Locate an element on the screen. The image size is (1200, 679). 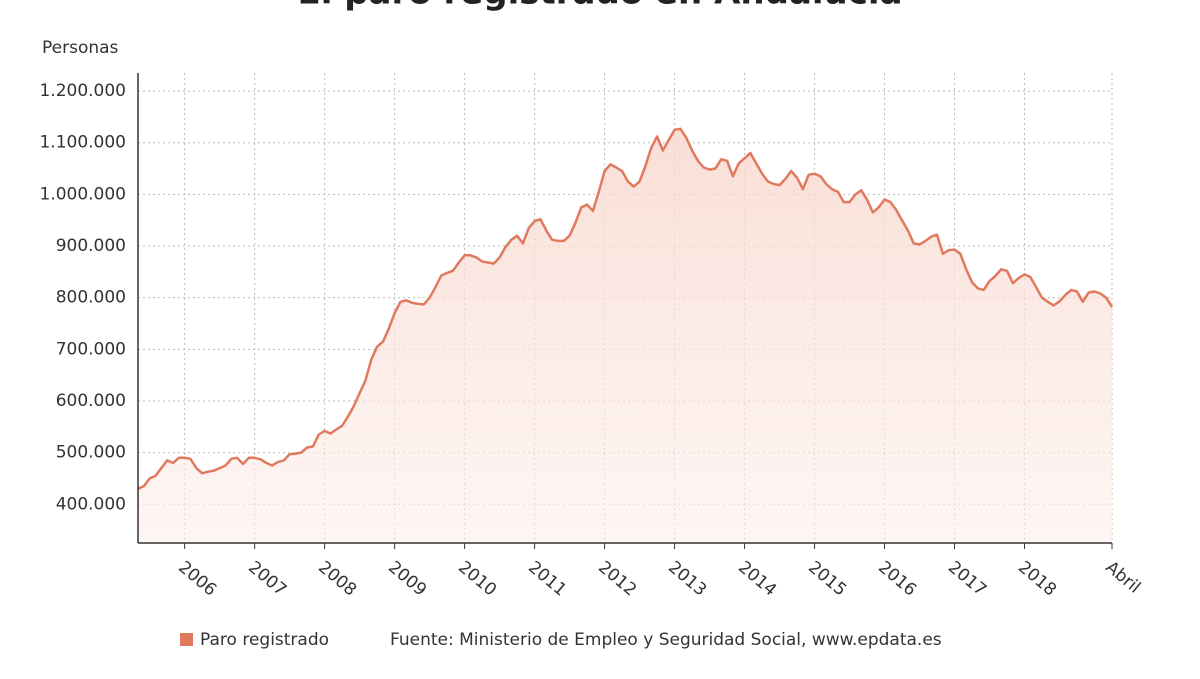
x-tick-label: 2014 is located at coordinates (757, 578).